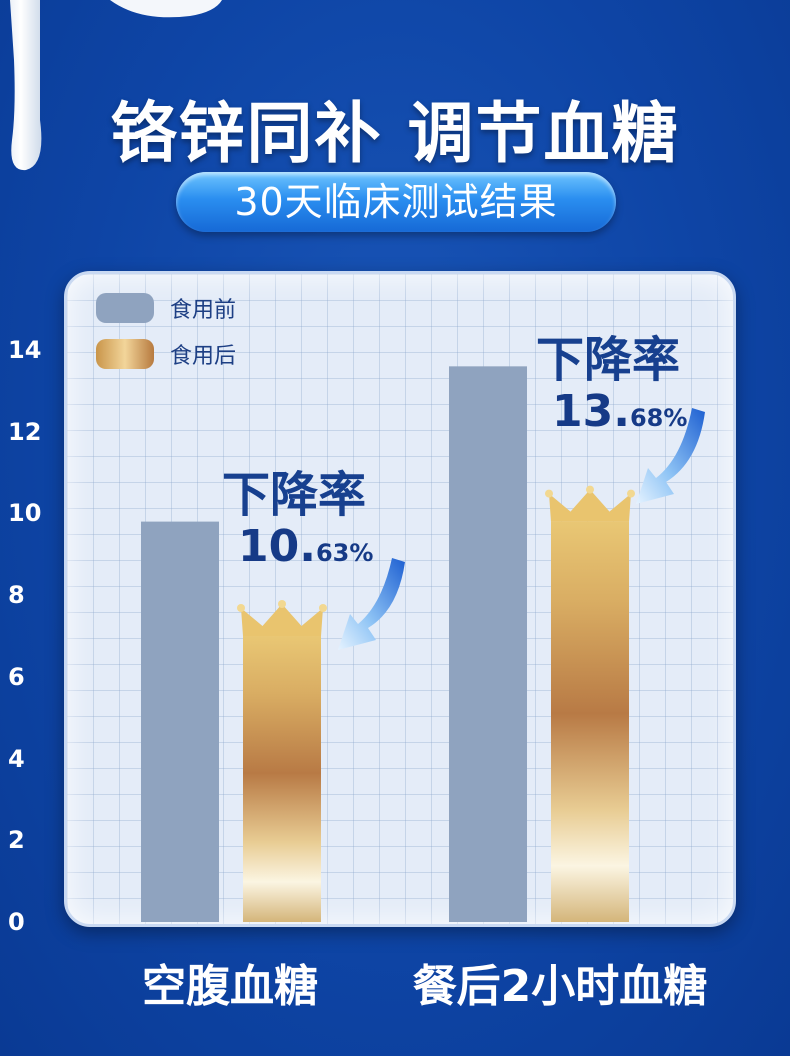 The width and height of the screenshot is (790, 1056). What do you see at coordinates (591, 411) in the screenshot?
I see `callout-postmeal-value-int: 13.` at bounding box center [591, 411].